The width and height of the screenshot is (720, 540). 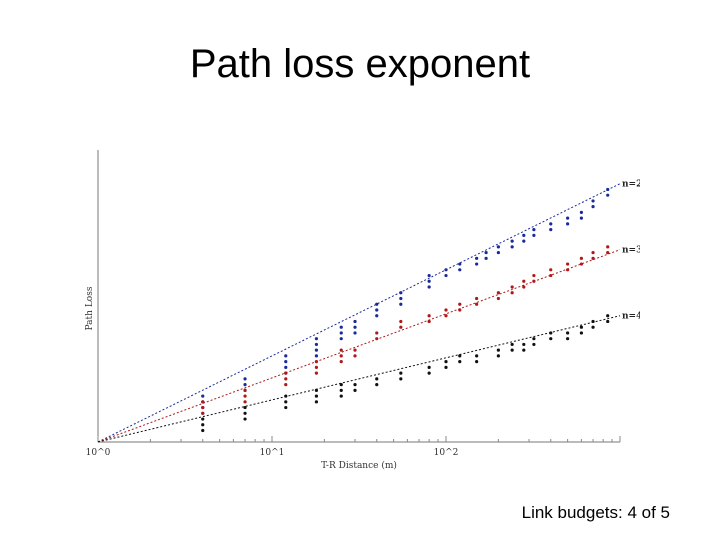 I want to click on y-axis-label: Path Loss, so click(x=90, y=308).